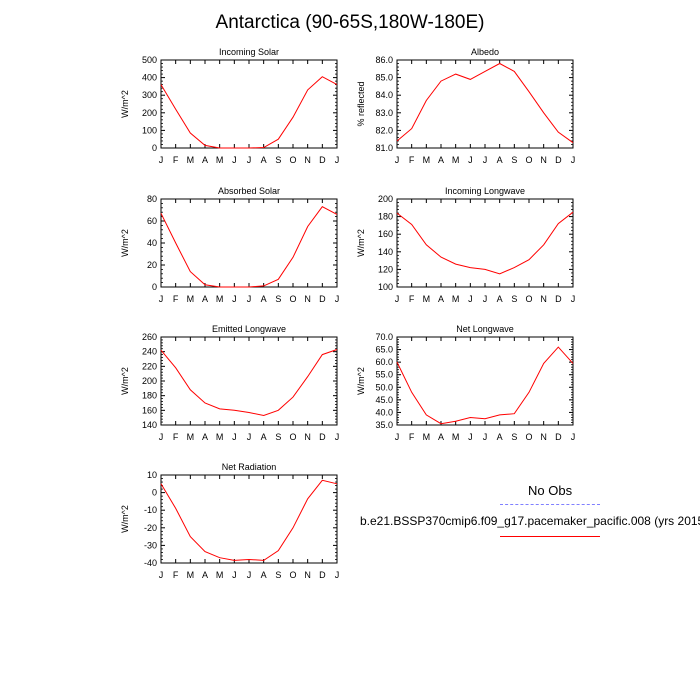 Image resolution: width=700 pixels, height=700 pixels. What do you see at coordinates (149, 425) in the screenshot?
I see `y-tick-label: 140` at bounding box center [149, 425].